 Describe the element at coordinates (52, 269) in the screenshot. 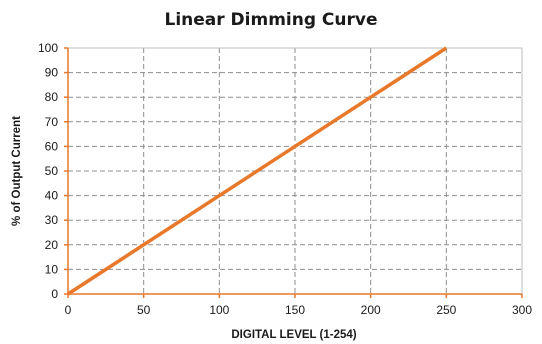

I see `y-tick-label: 10` at that location.